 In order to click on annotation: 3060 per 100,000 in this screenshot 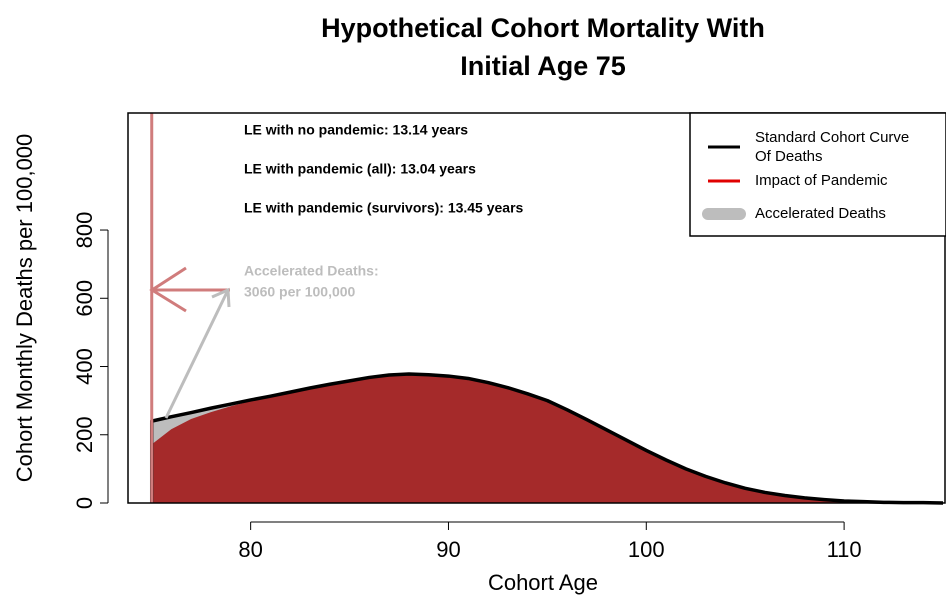, I will do `click(300, 292)`.